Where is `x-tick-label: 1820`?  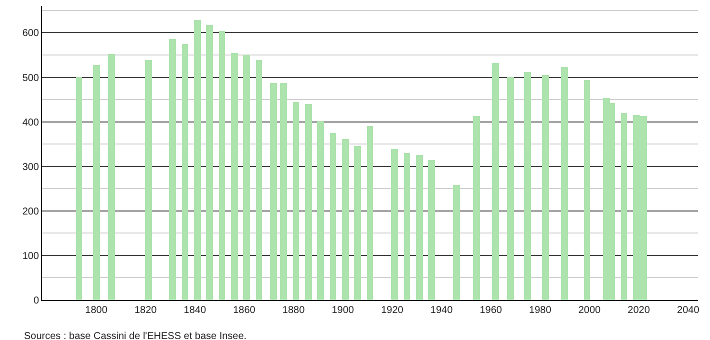 x-tick-label: 1820 is located at coordinates (146, 310).